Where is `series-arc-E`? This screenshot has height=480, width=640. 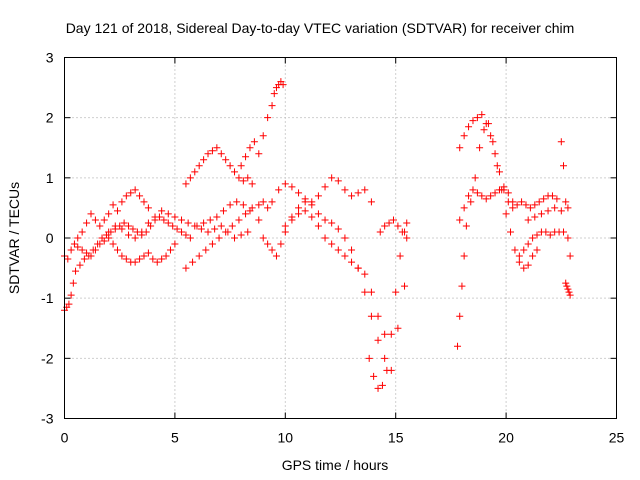
series-arc-E is located at coordinates (219, 166).